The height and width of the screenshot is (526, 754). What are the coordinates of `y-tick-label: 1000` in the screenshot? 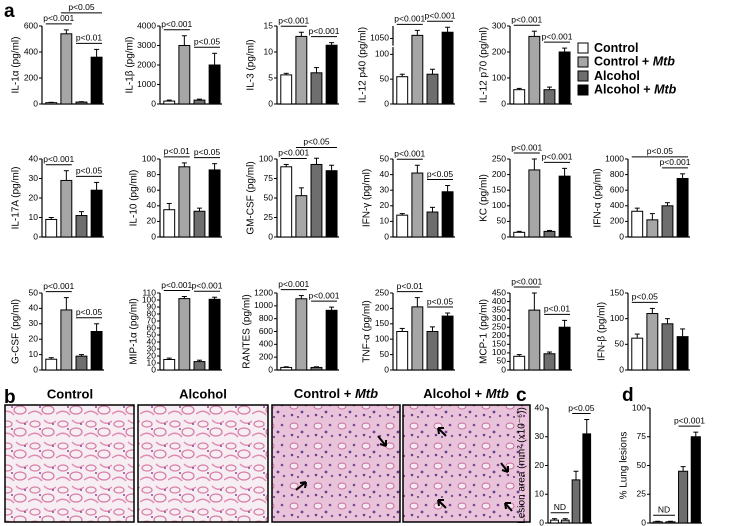 It's located at (146, 84).